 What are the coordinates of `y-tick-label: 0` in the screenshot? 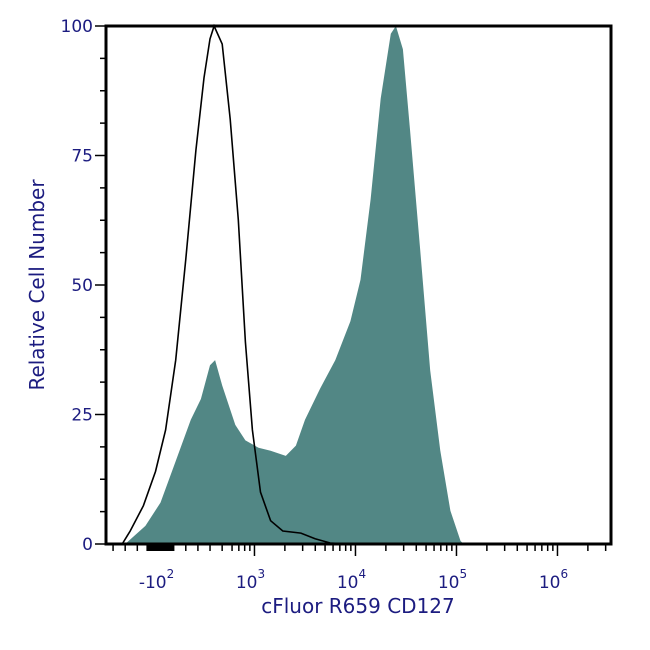 It's located at (87, 545).